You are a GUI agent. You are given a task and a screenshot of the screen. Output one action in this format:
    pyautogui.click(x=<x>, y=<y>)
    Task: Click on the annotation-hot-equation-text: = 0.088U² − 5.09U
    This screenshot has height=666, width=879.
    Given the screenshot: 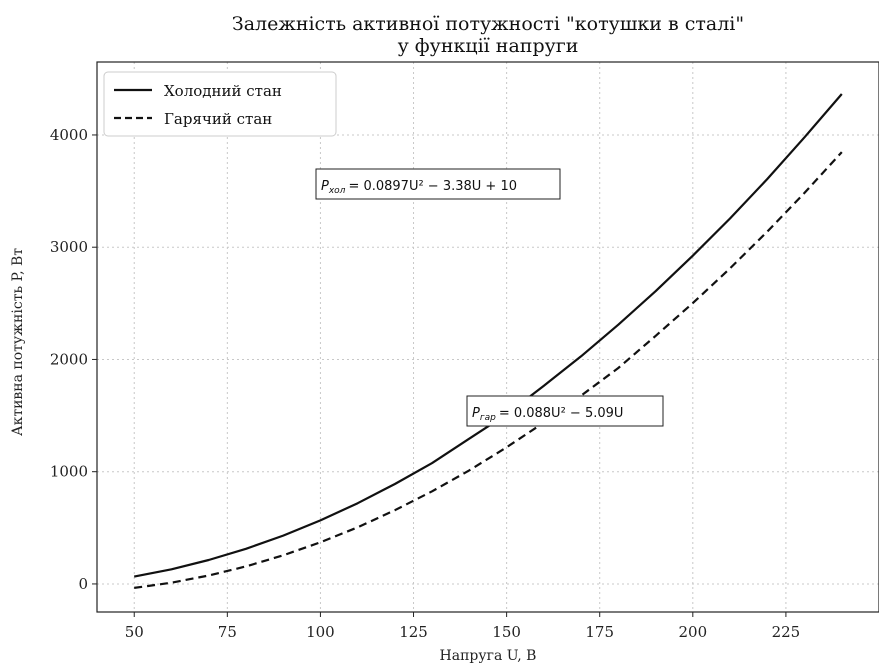 What is the action you would take?
    pyautogui.click(x=561, y=413)
    